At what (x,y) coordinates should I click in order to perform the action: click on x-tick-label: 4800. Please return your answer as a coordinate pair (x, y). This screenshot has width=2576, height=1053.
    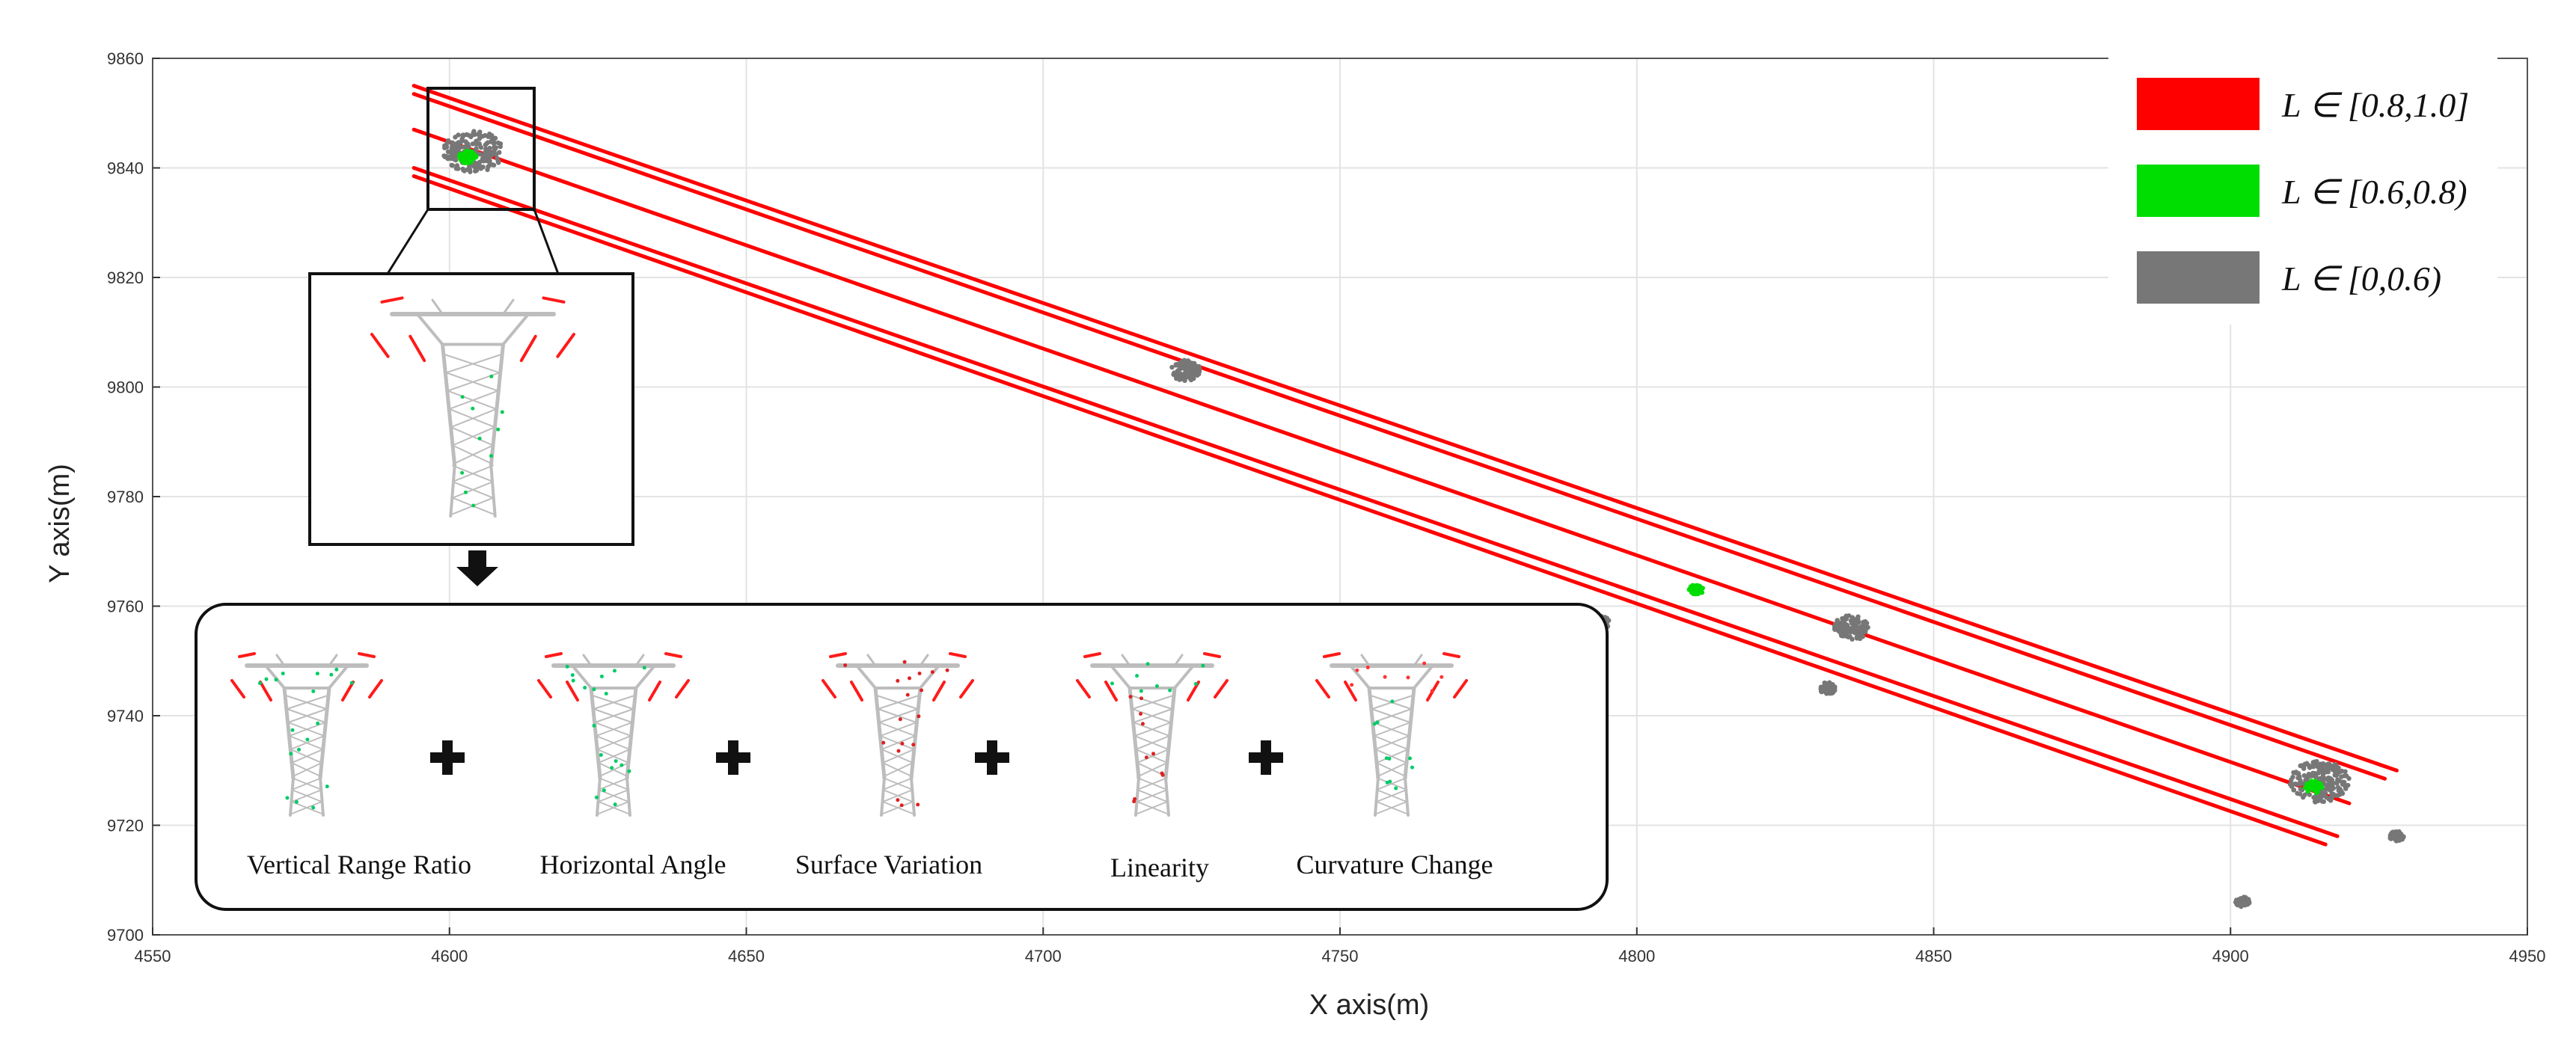
    Looking at the image, I should click on (1636, 956).